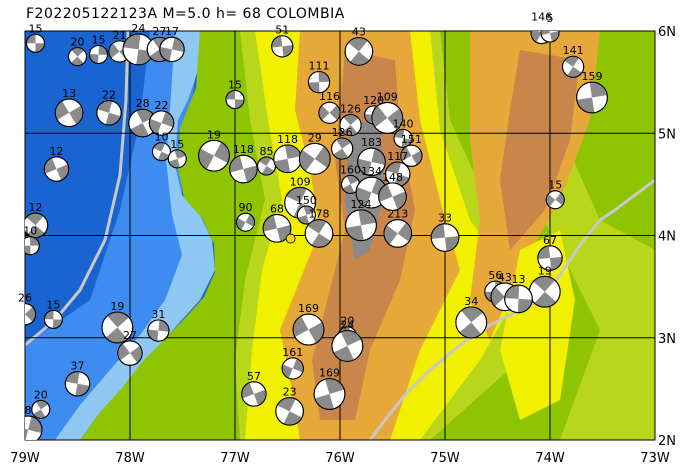 The width and height of the screenshot is (685, 476). Describe the element at coordinates (329, 96) in the screenshot. I see `event-depth-label: 116` at that location.